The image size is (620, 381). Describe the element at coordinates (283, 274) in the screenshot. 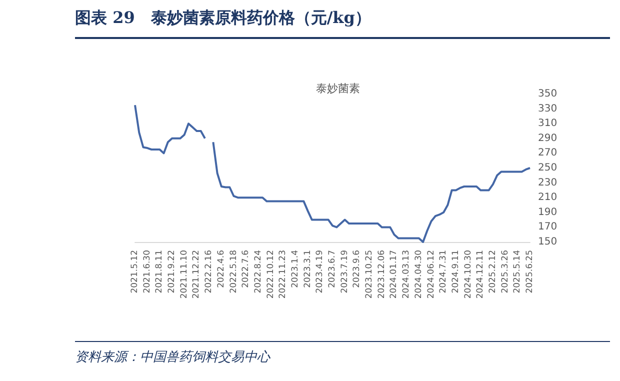

I see `x-tick-label: 2022.11.23` at that location.